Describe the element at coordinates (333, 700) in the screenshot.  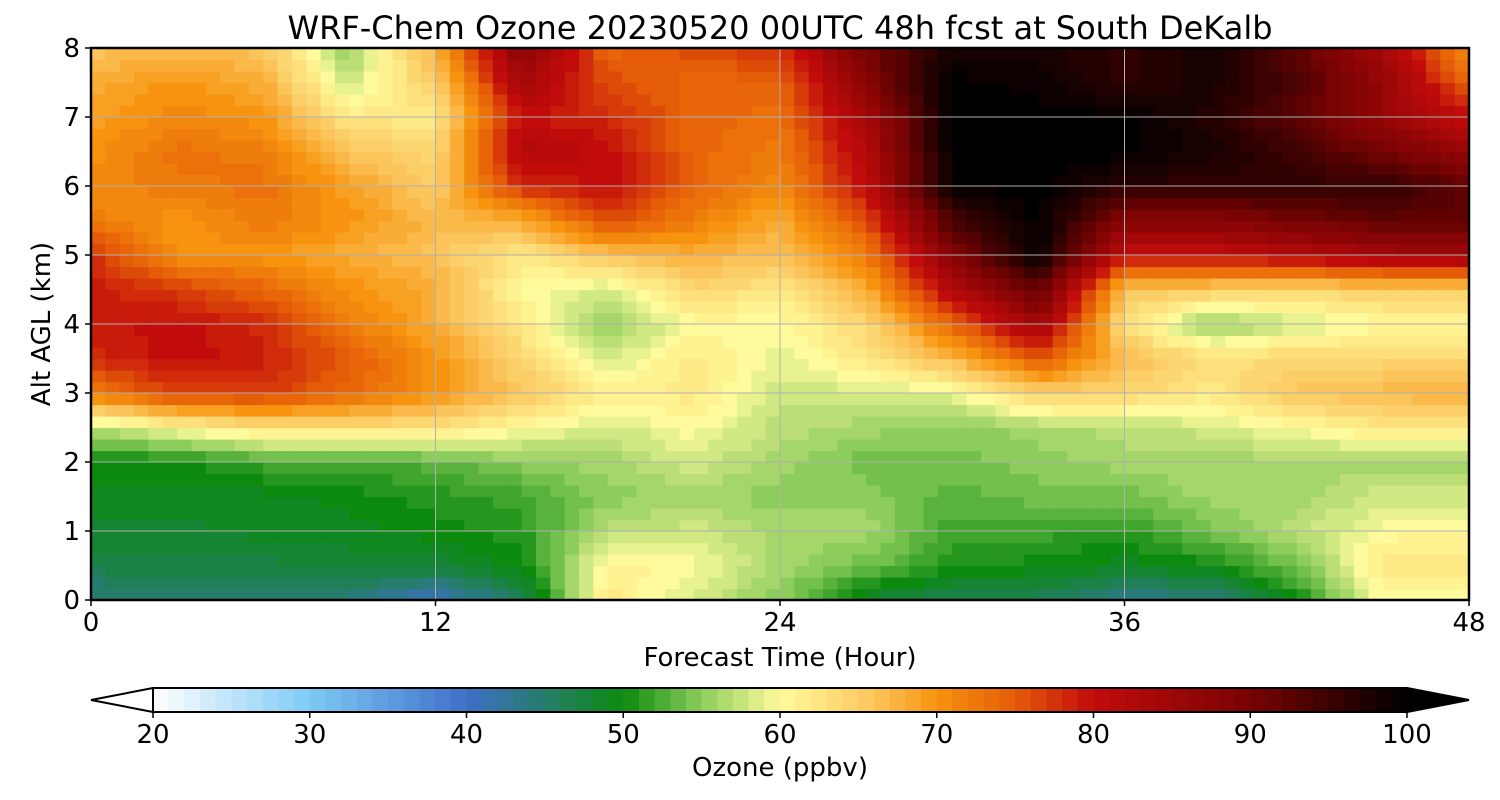
I see `colorbar-swatch` at that location.